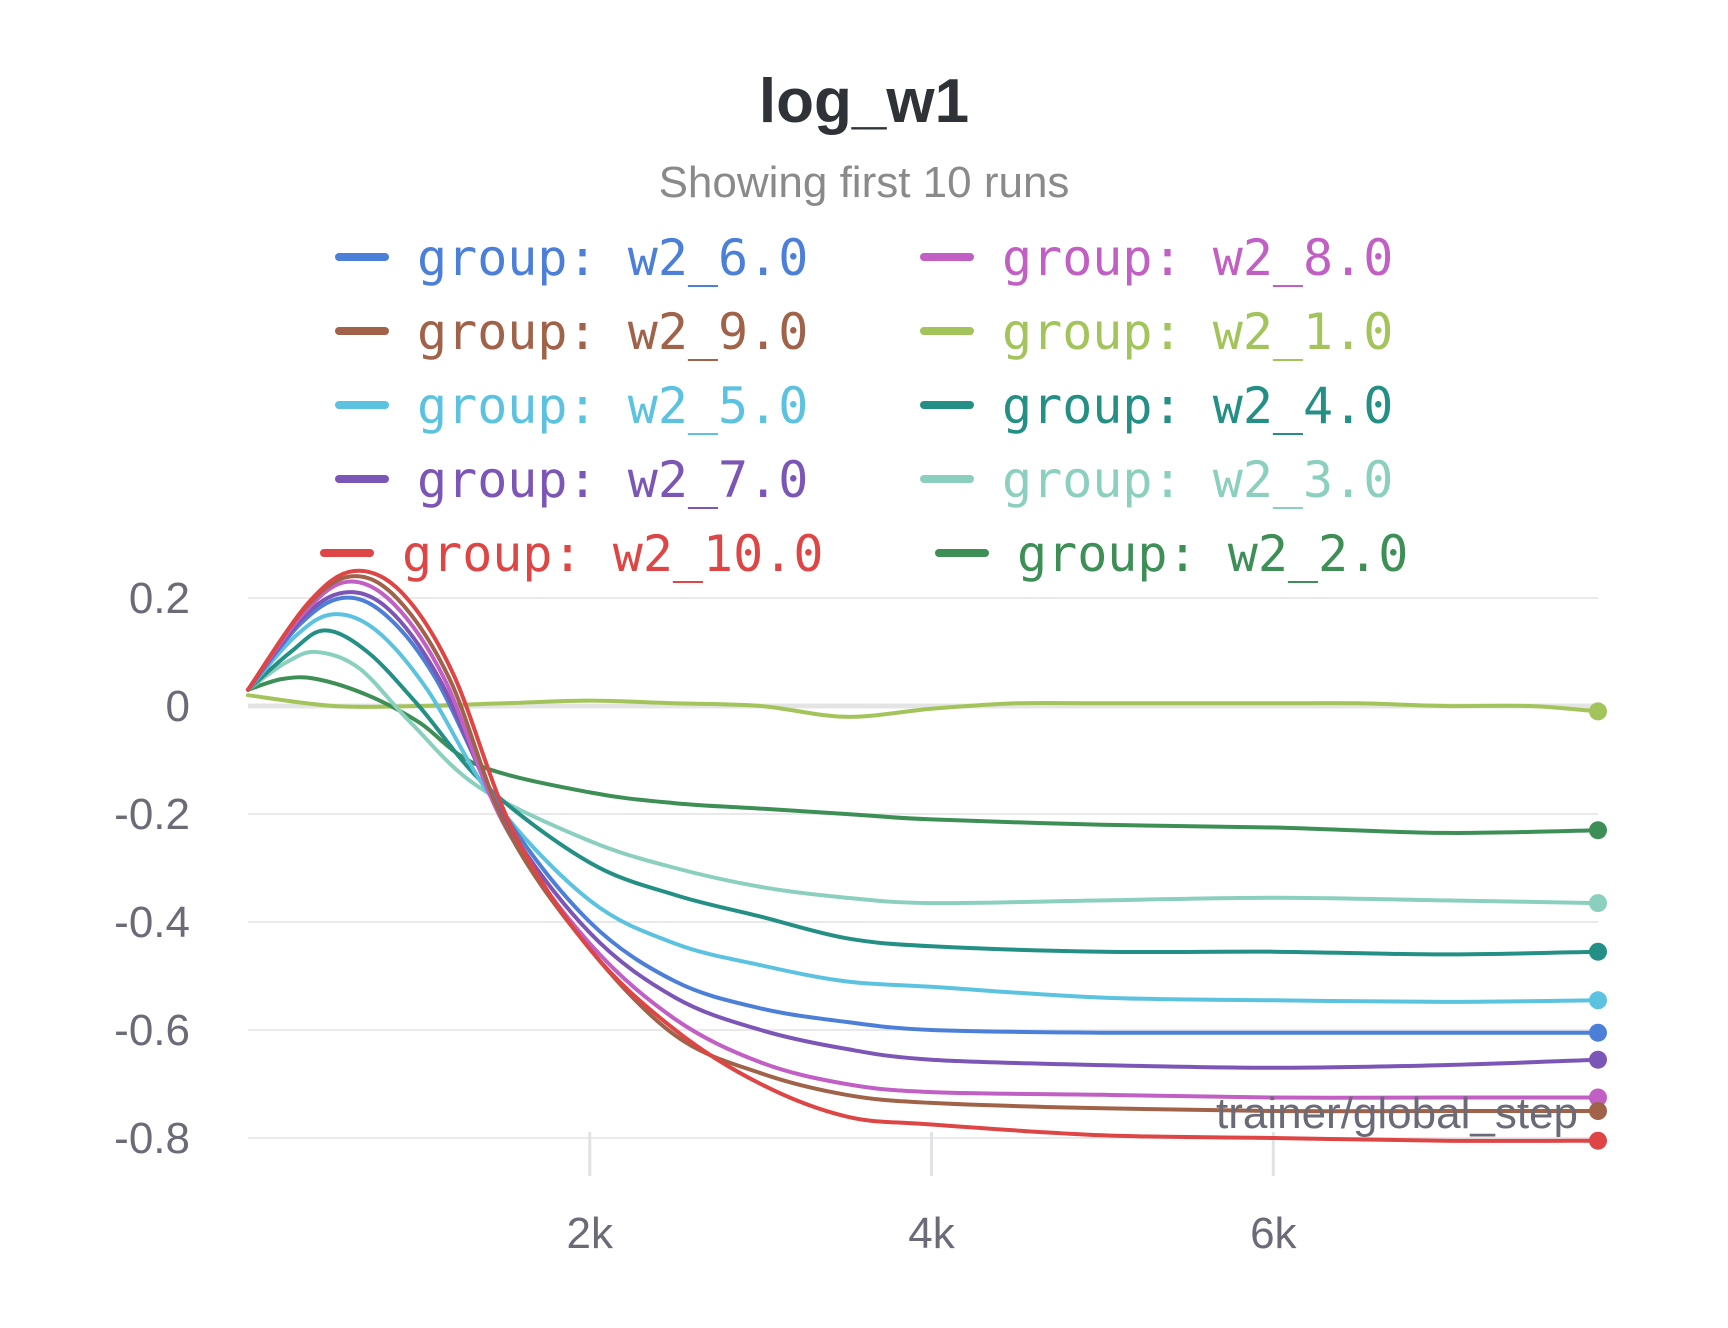  What do you see at coordinates (864, 101) in the screenshot?
I see `chart-title: log_w1` at bounding box center [864, 101].